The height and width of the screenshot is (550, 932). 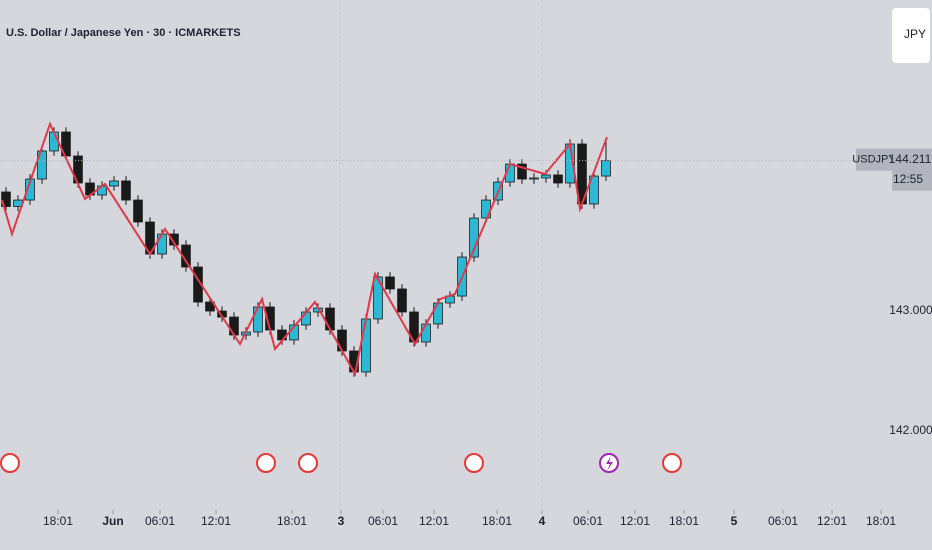 I want to click on x-tick-label: 5, so click(x=734, y=521).